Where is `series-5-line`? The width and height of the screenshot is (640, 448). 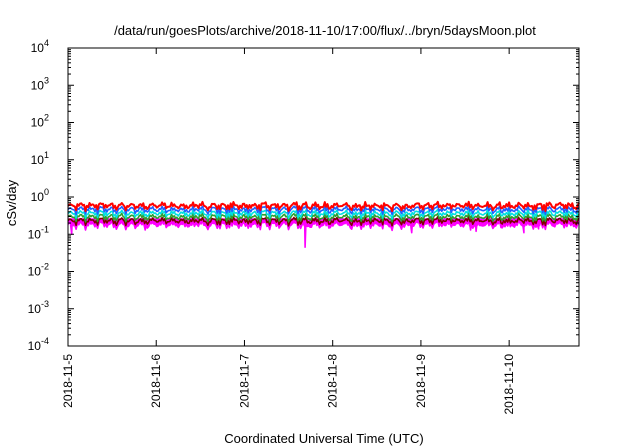
series-5-line is located at coordinates (323, 206).